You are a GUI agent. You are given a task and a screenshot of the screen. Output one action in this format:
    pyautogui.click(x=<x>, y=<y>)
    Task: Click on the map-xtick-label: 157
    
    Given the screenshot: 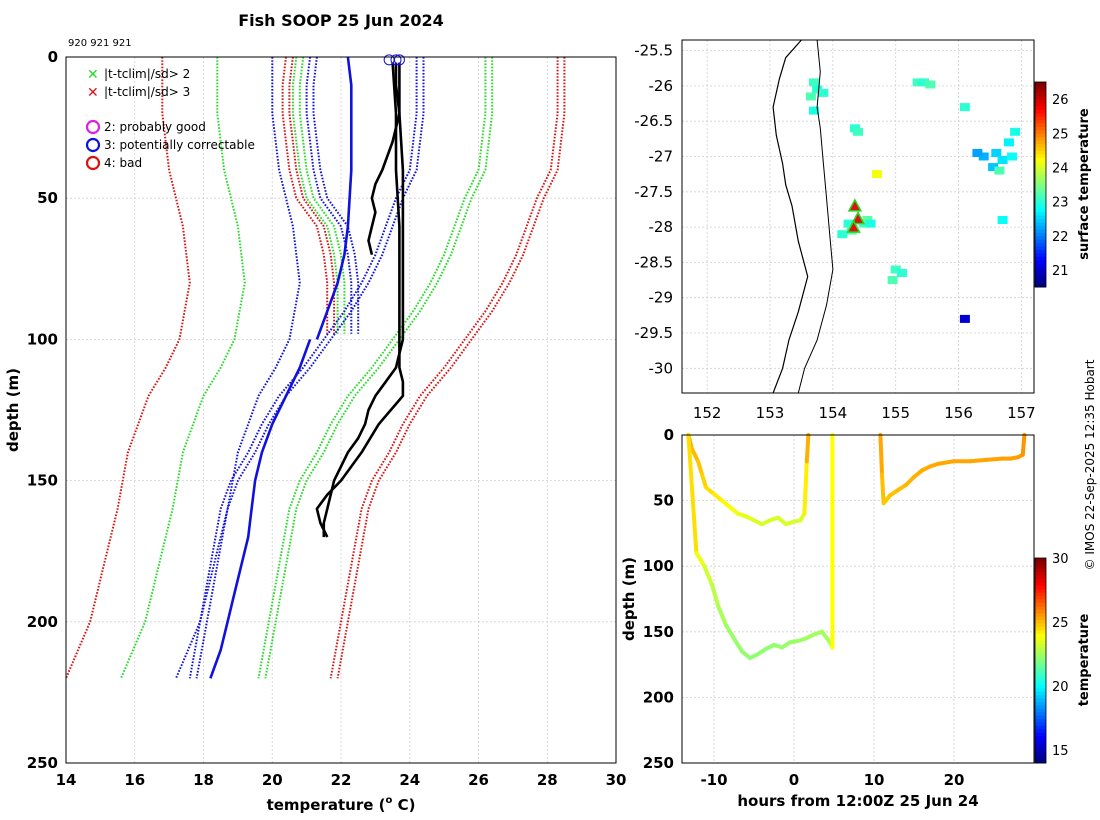 What is the action you would take?
    pyautogui.click(x=1021, y=413)
    